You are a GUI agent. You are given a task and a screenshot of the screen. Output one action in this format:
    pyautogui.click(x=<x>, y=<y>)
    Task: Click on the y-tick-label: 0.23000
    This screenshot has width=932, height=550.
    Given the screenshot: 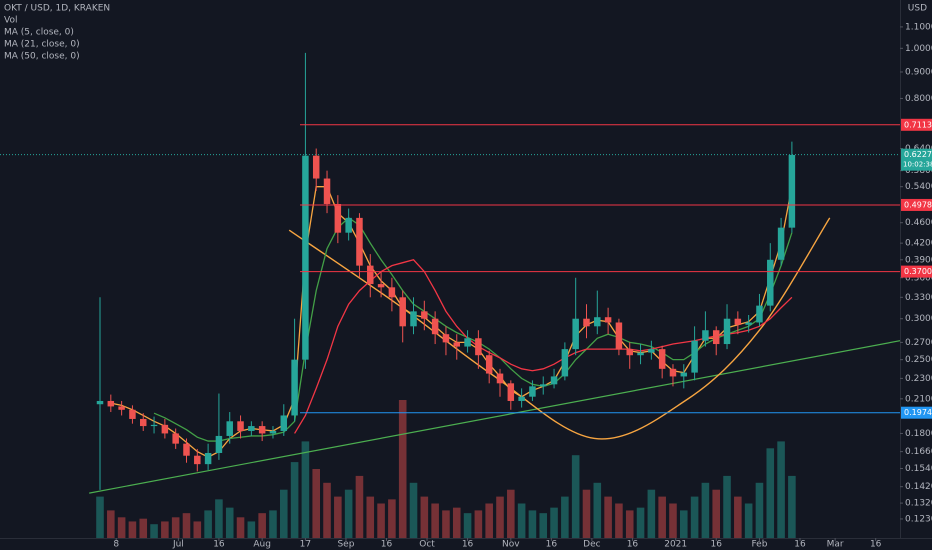 What is the action you would take?
    pyautogui.click(x=918, y=379)
    